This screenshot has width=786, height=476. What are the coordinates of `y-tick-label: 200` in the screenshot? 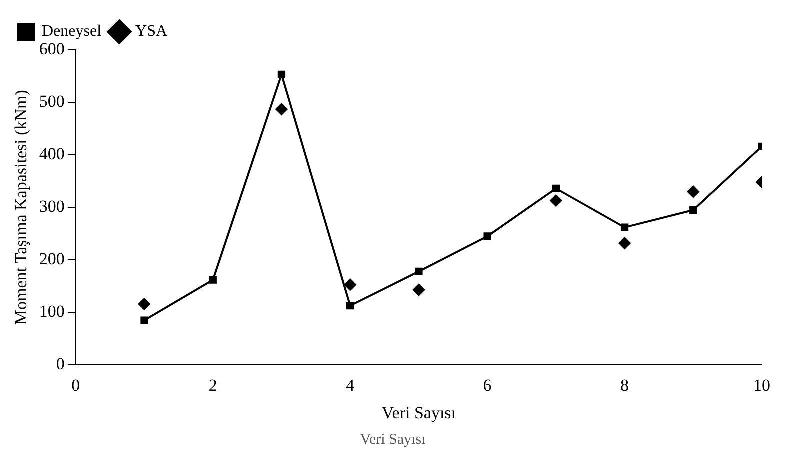 It's located at (52, 259).